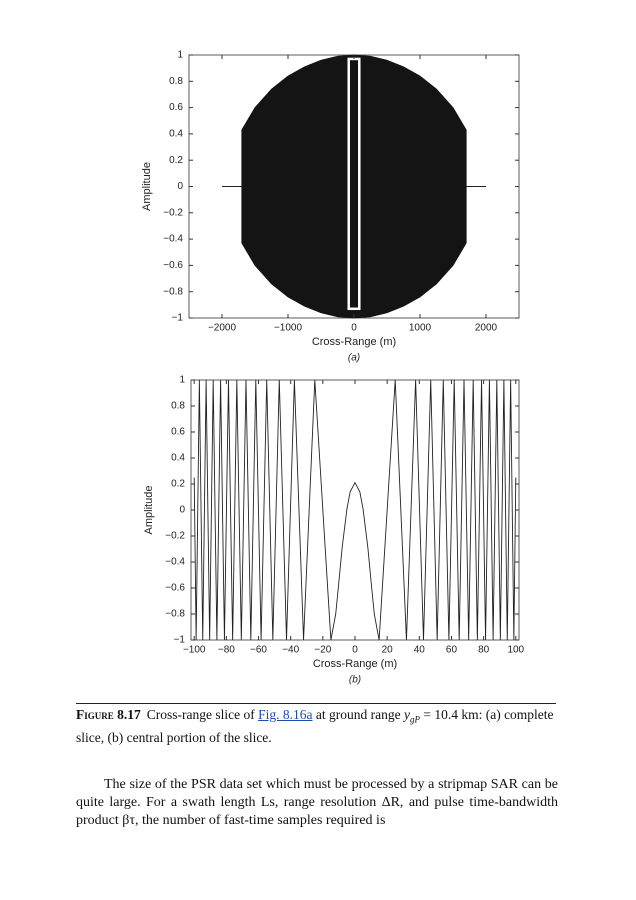 The width and height of the screenshot is (636, 900). I want to click on caption-text: Cross-range slice of, so click(200, 714).